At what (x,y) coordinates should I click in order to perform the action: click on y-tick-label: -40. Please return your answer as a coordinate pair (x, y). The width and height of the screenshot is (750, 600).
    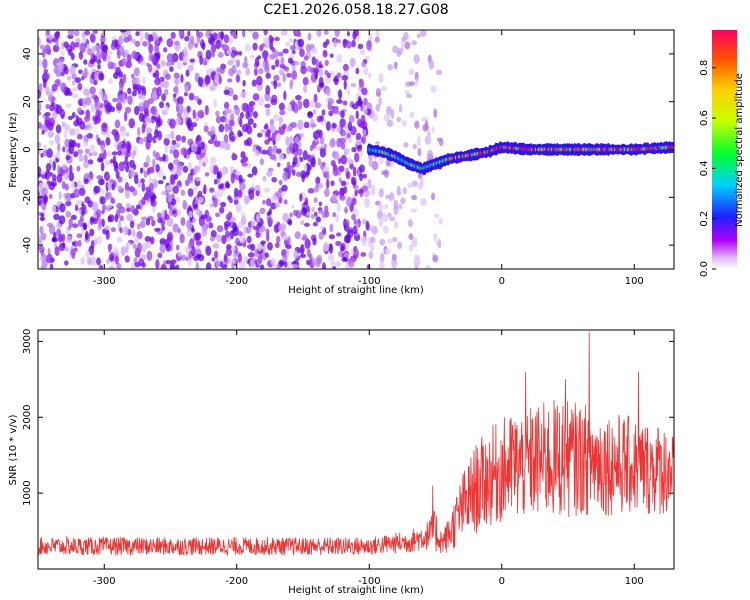
    Looking at the image, I should click on (27, 245).